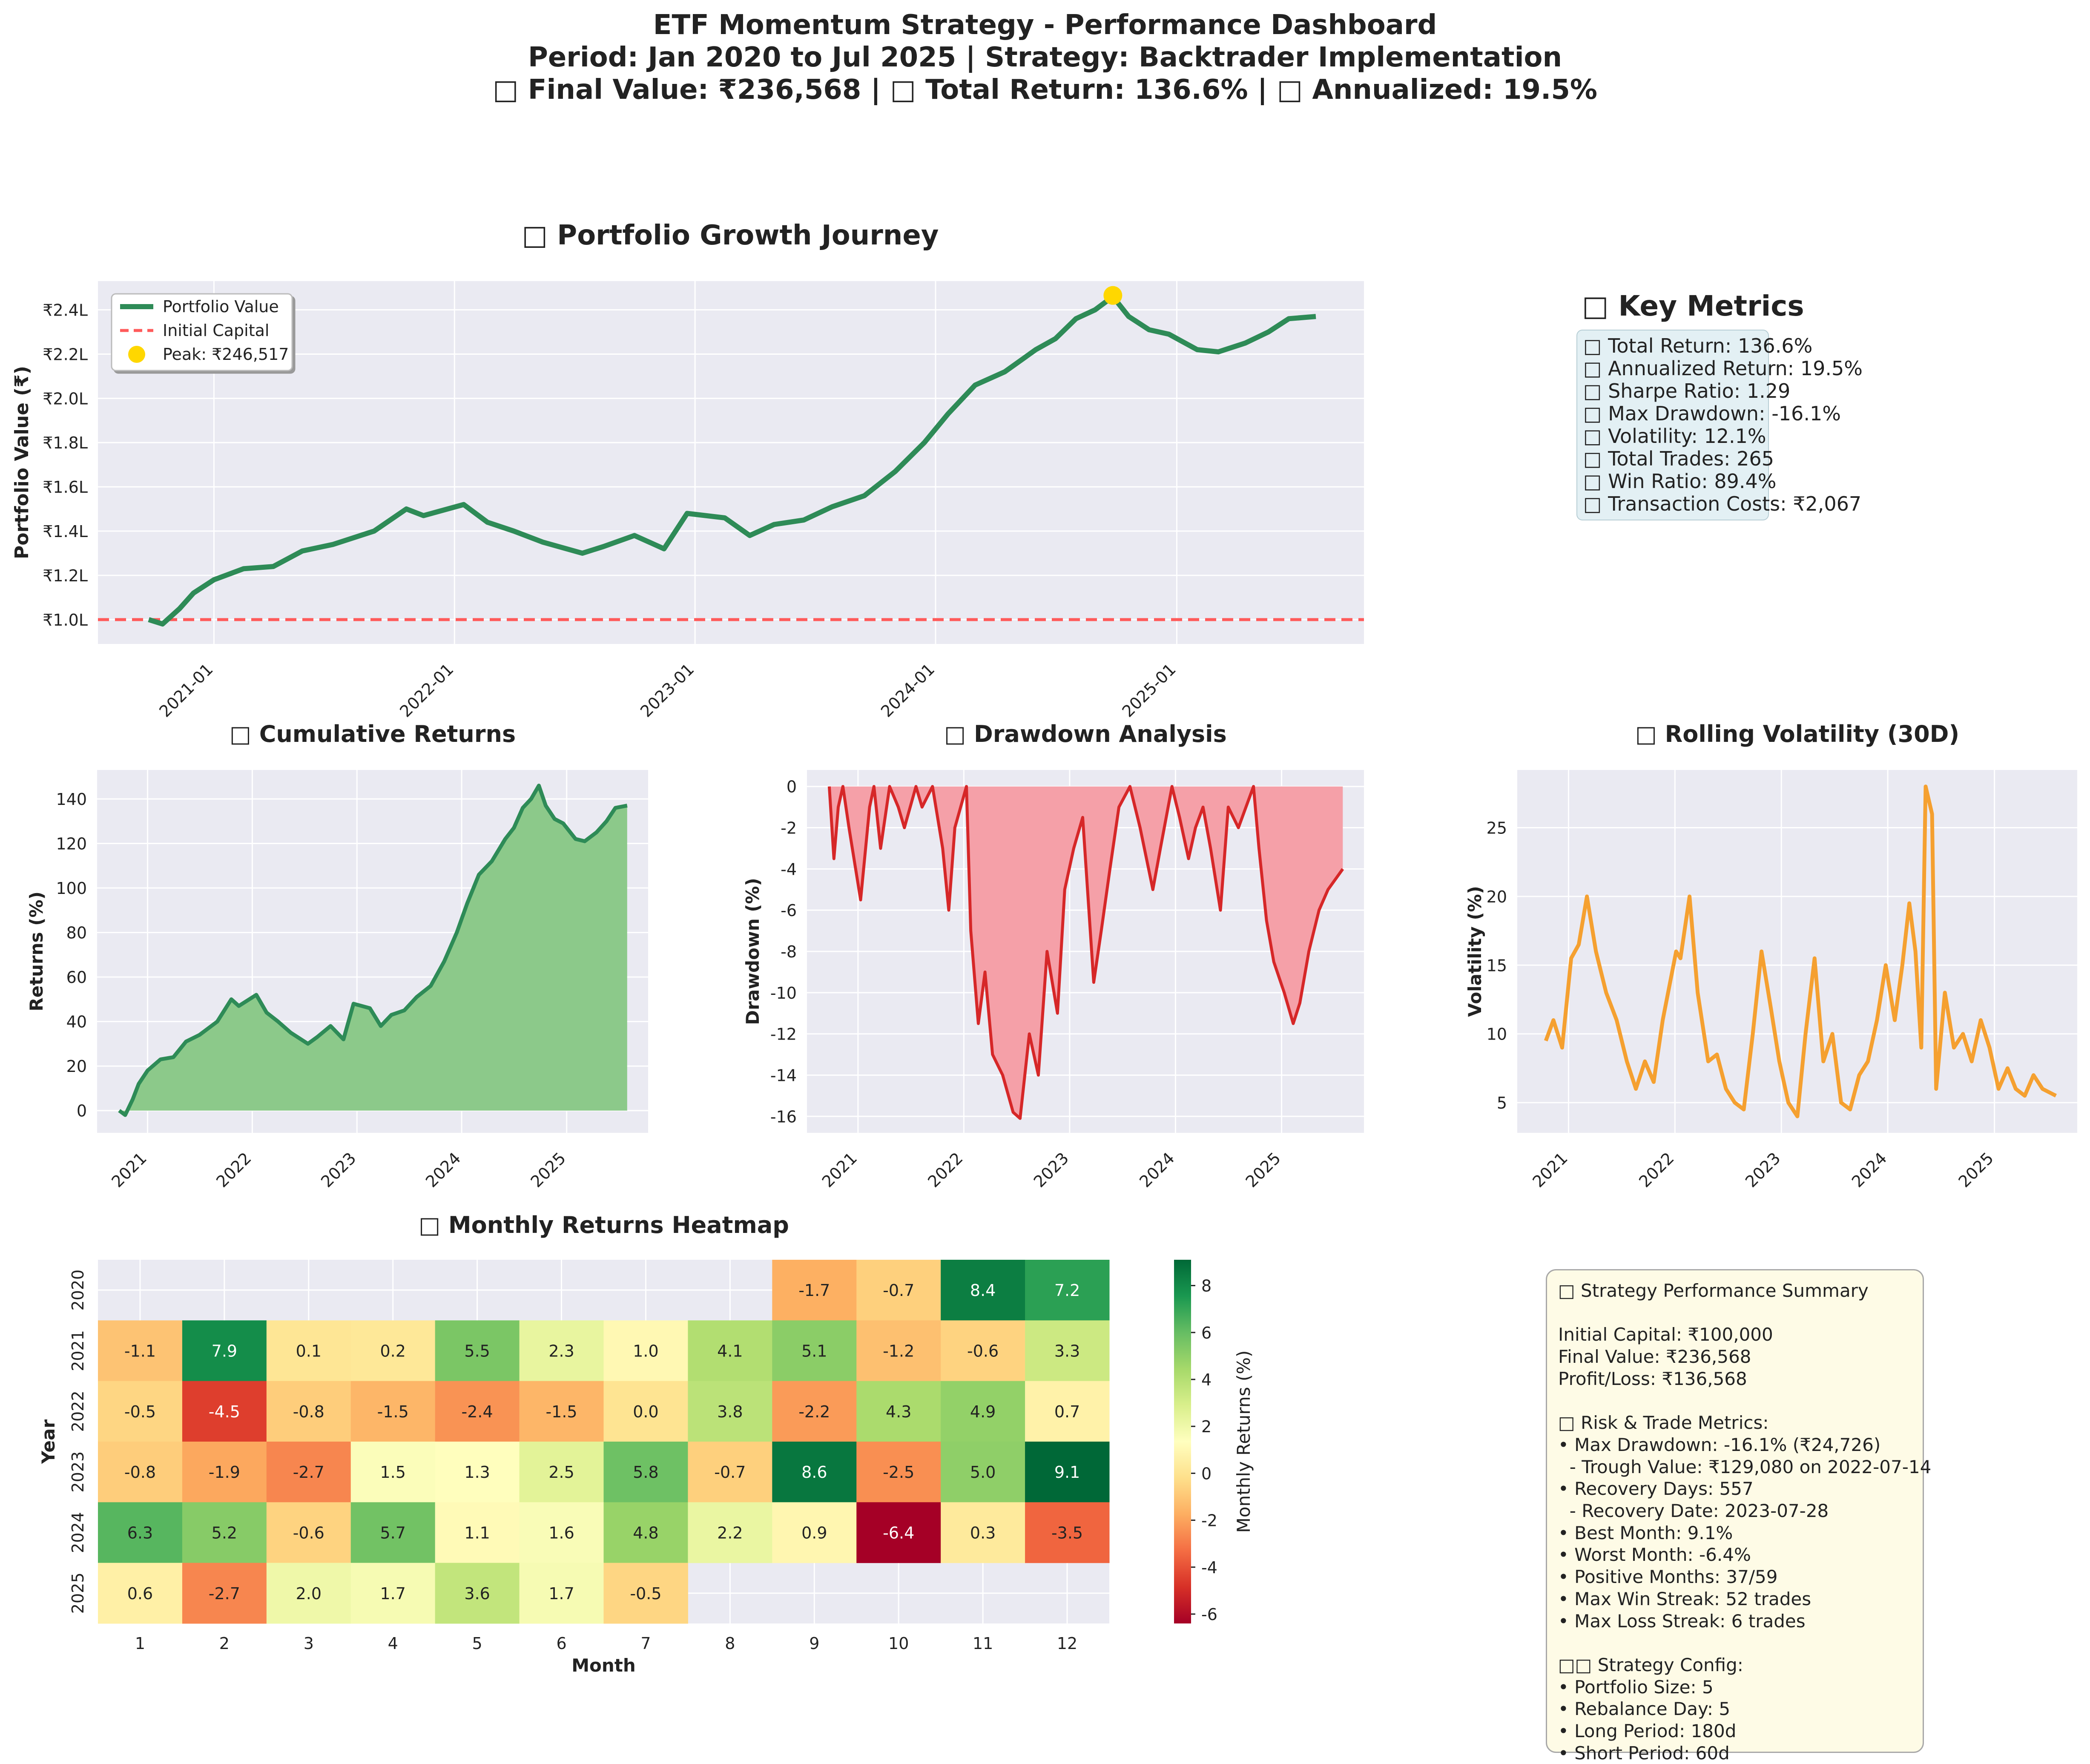  Describe the element at coordinates (36, 951) in the screenshot. I see `cumulative-returns-y-label: Returns (%)` at that location.